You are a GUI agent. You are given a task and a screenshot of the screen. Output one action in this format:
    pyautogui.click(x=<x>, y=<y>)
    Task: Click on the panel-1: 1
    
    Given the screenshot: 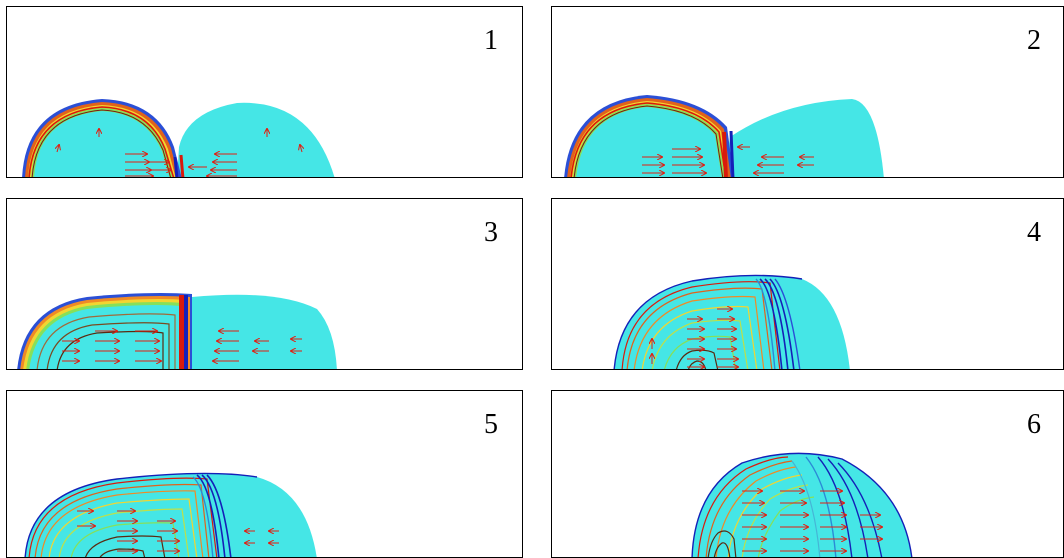 What is the action you would take?
    pyautogui.click(x=264, y=92)
    